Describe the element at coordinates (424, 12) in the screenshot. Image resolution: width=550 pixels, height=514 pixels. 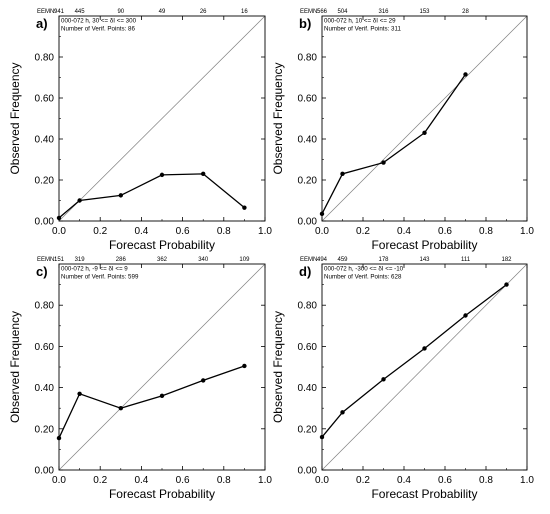
I see `eemn-count: 153` at that location.